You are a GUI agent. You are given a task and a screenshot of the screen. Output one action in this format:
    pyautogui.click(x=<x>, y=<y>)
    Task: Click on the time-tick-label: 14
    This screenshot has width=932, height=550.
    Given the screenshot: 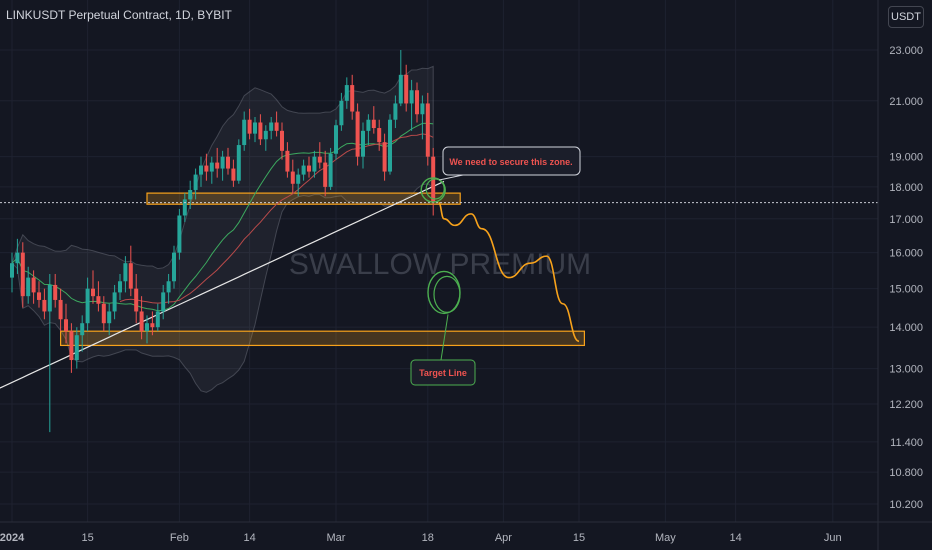 What is the action you would take?
    pyautogui.click(x=249, y=538)
    